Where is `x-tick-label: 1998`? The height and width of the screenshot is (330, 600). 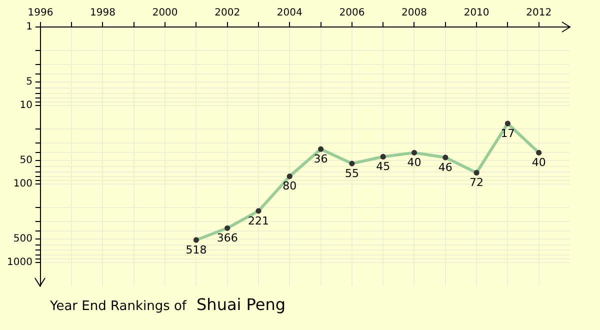 x-tick-label: 1998 is located at coordinates (103, 13).